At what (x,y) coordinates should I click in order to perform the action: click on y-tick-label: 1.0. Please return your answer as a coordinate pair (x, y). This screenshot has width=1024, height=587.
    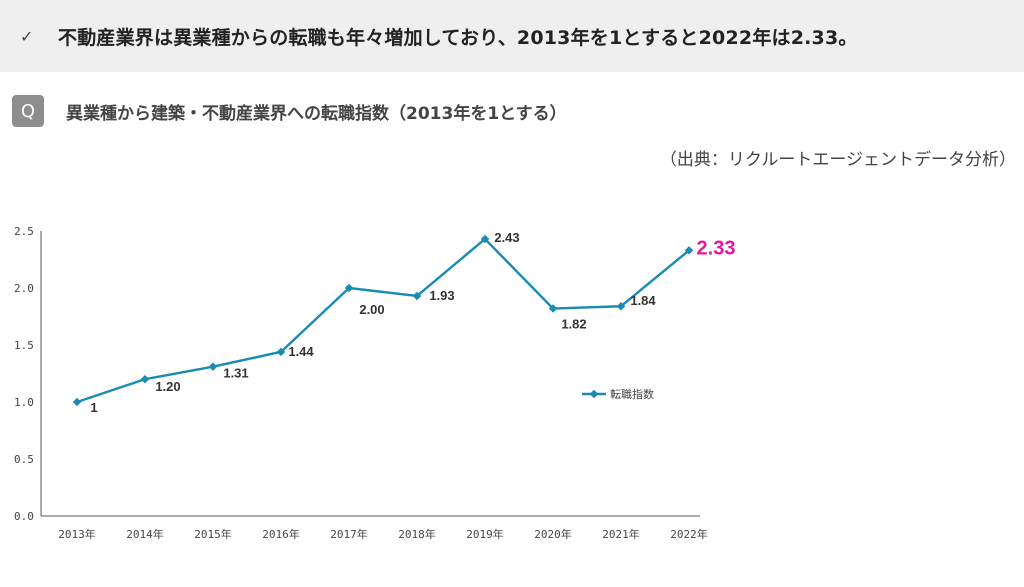
    Looking at the image, I should click on (24, 402).